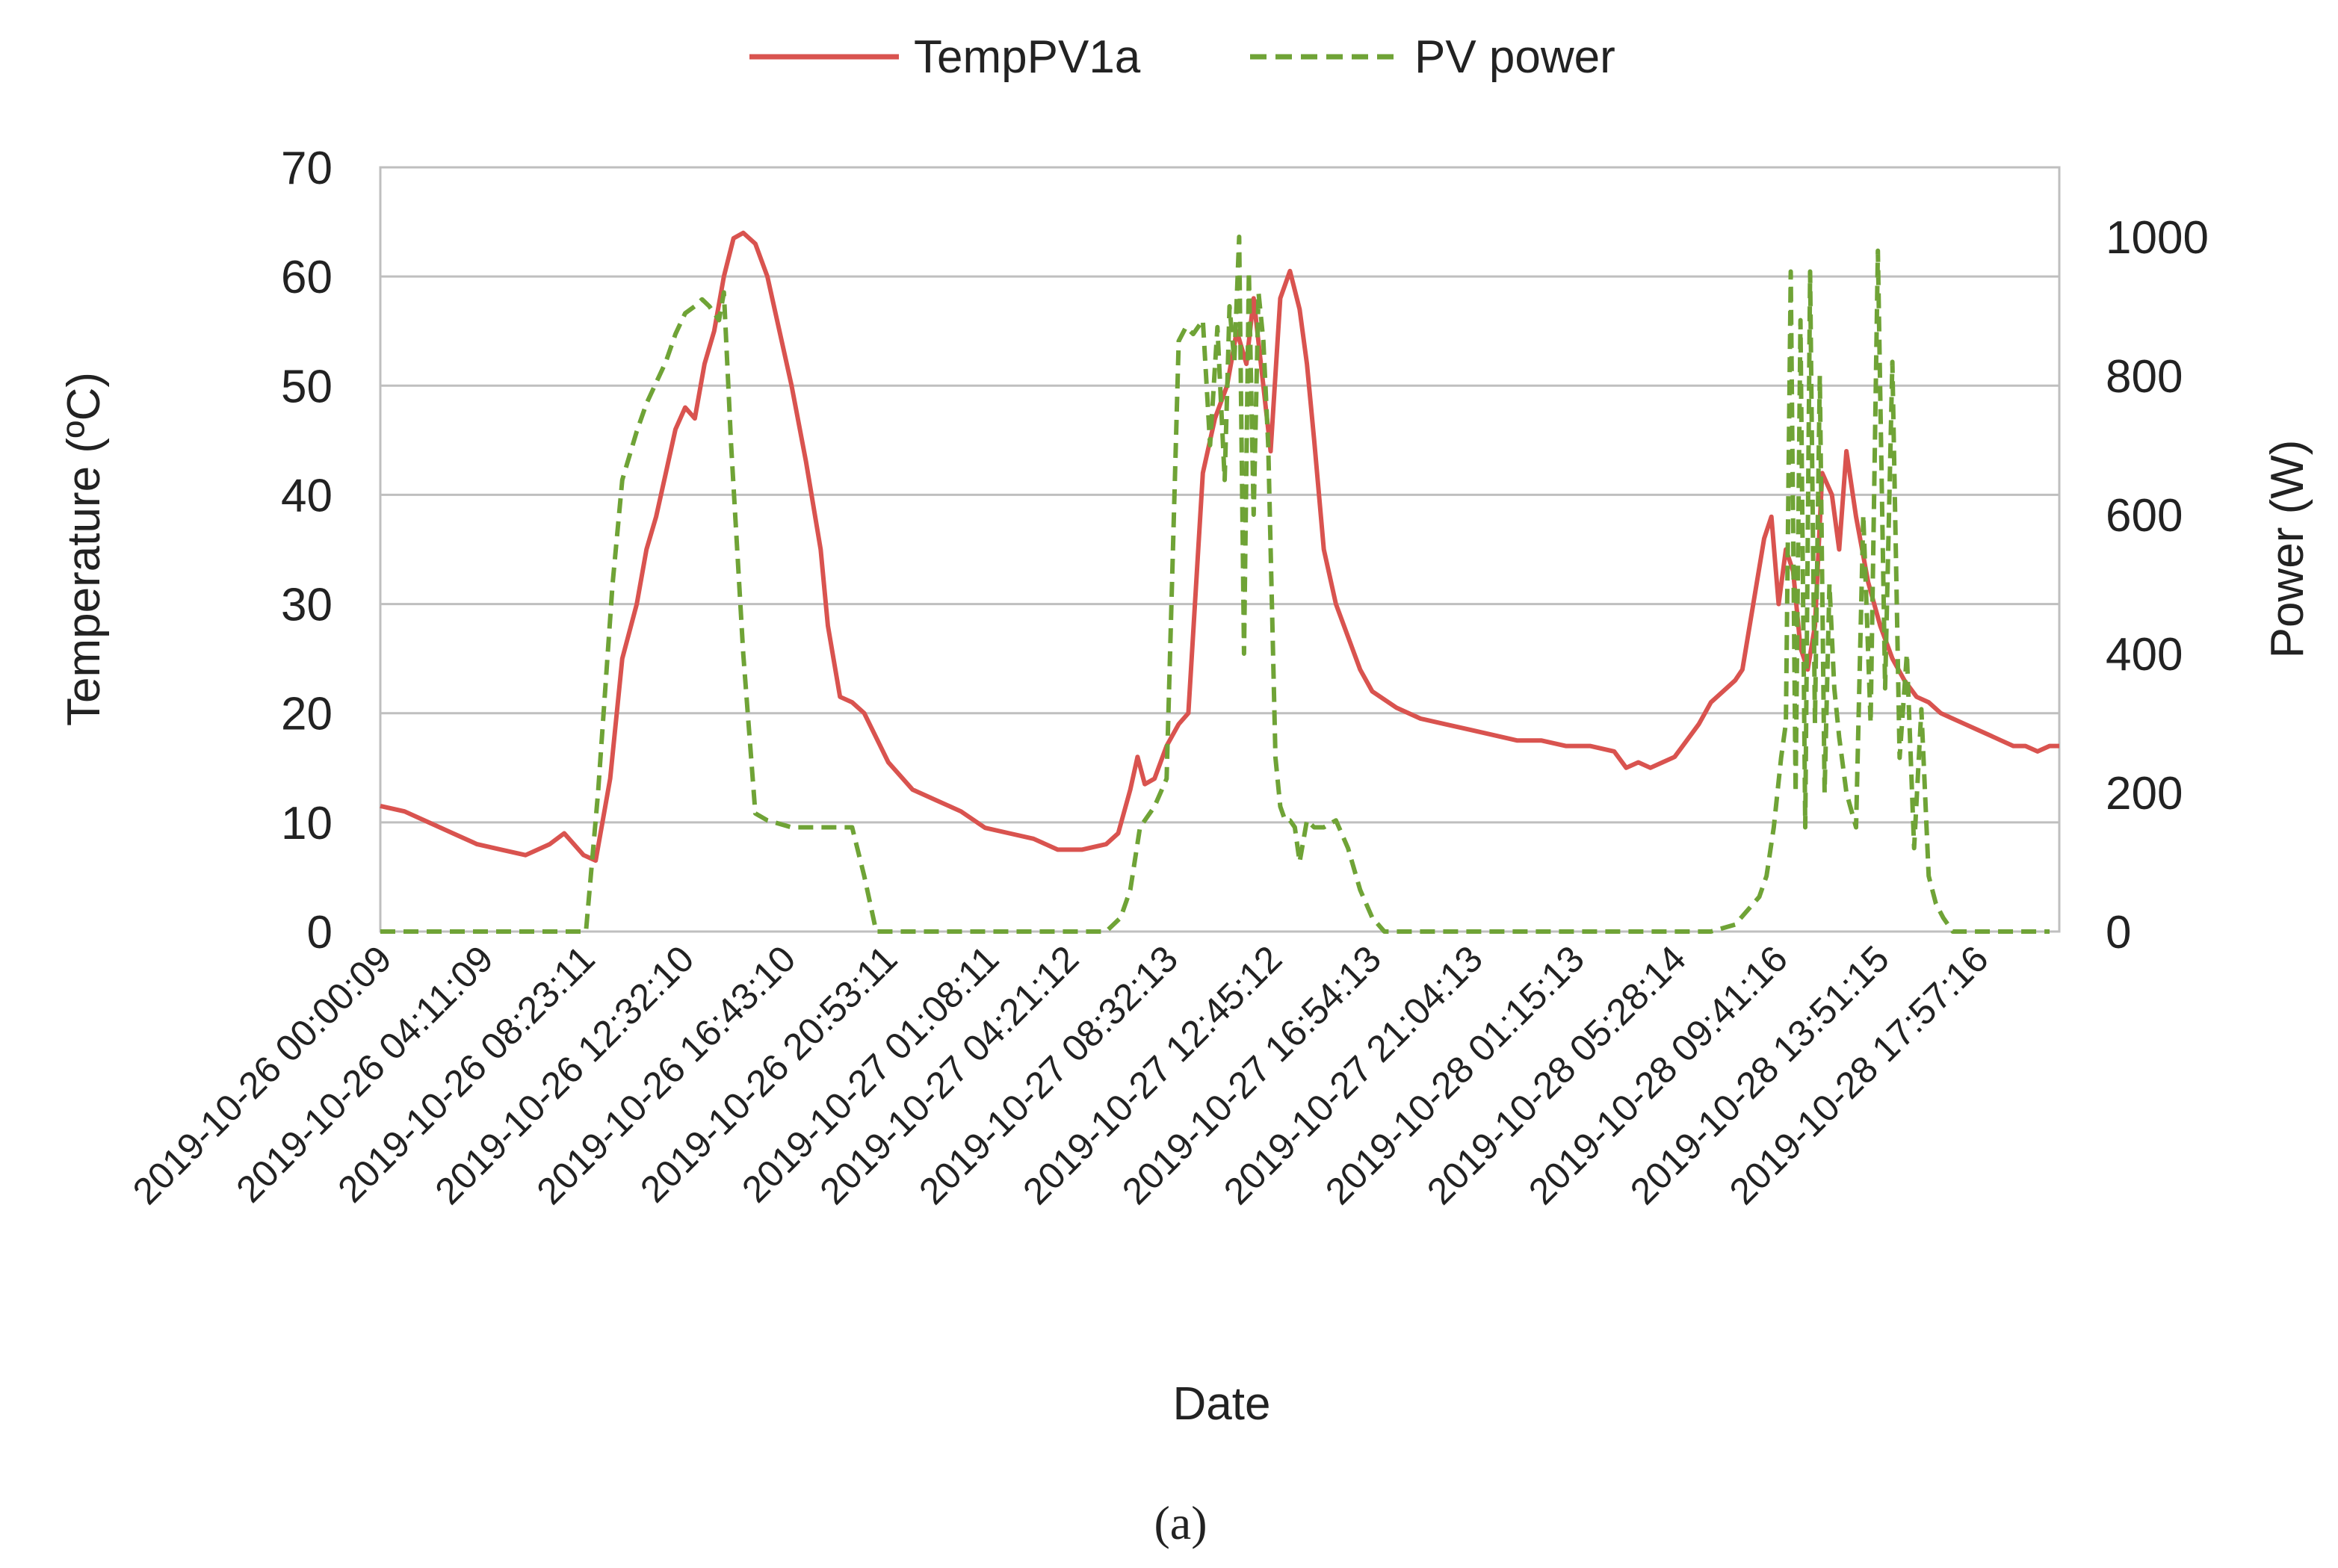 The width and height of the screenshot is (2338, 1568). What do you see at coordinates (307, 824) in the screenshot?
I see `y-tick-label: 10` at bounding box center [307, 824].